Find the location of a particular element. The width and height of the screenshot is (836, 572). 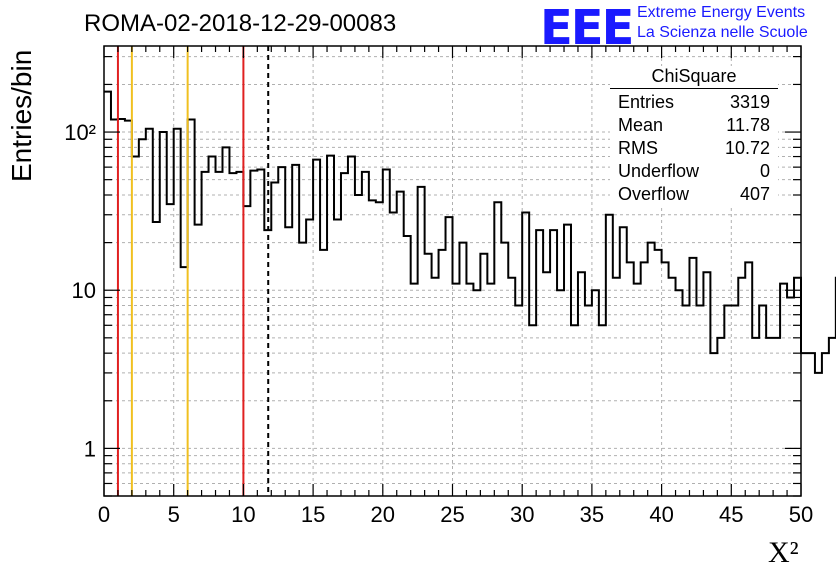

stats-row: RMS 10.72 is located at coordinates (694, 148).